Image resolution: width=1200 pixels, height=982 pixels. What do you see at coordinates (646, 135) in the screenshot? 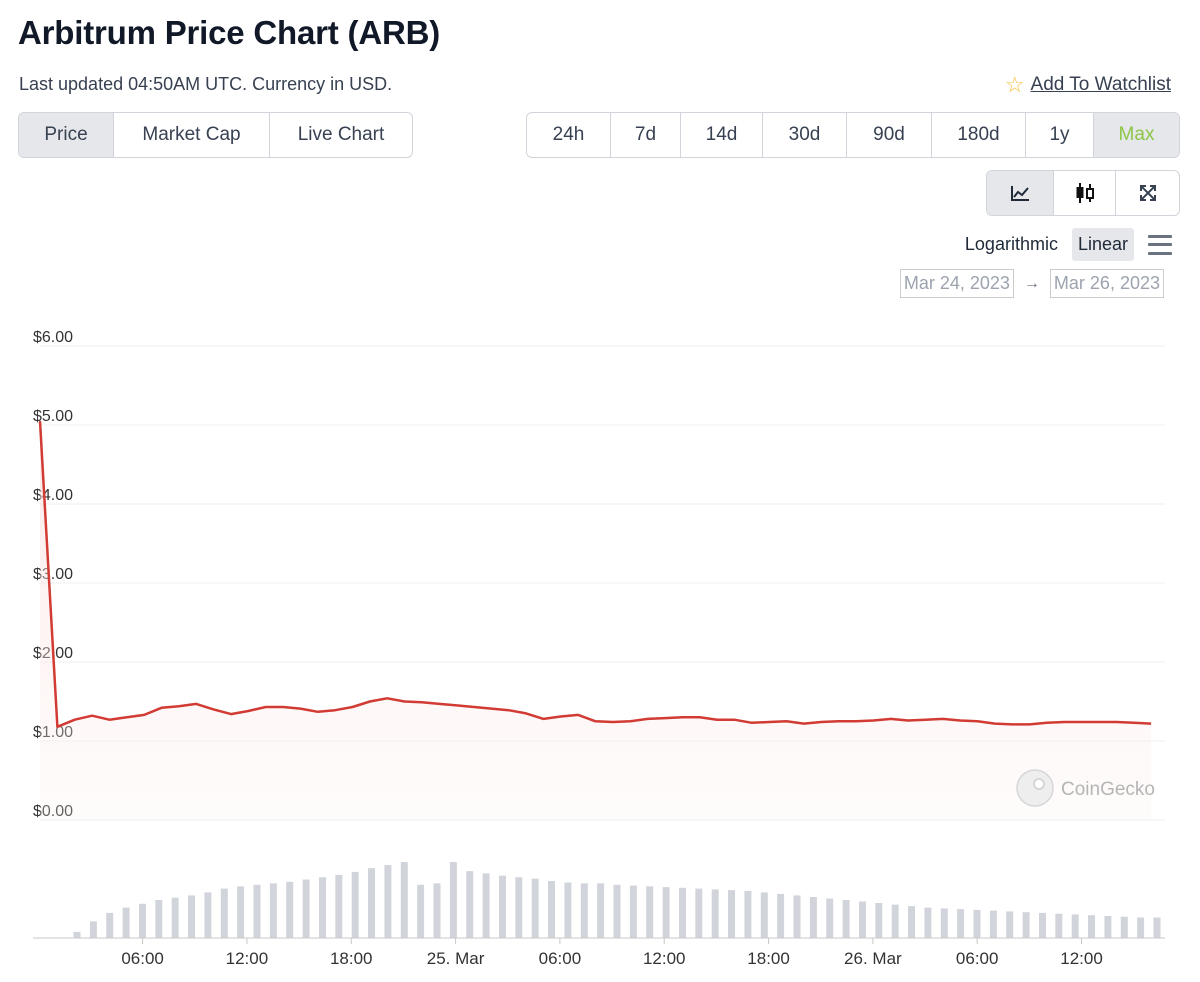
I see `range-7d: 7d` at bounding box center [646, 135].